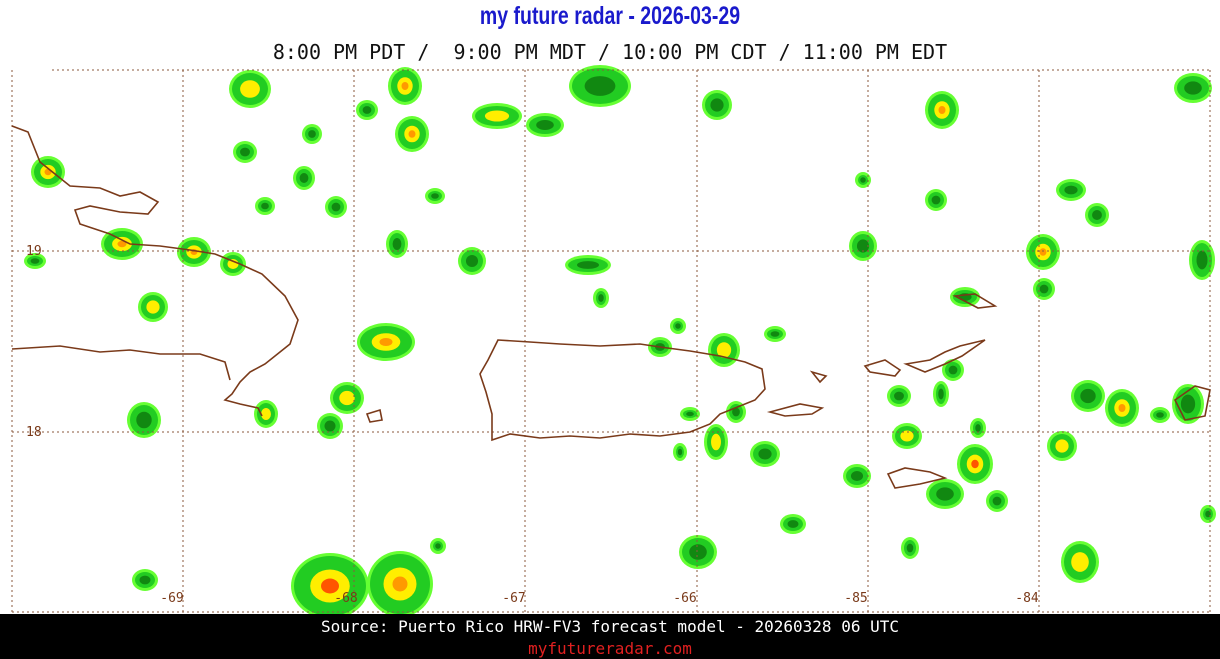 This screenshot has height=659, width=1220. What do you see at coordinates (855, 598) in the screenshot?
I see `longitude-label: -85` at bounding box center [855, 598].